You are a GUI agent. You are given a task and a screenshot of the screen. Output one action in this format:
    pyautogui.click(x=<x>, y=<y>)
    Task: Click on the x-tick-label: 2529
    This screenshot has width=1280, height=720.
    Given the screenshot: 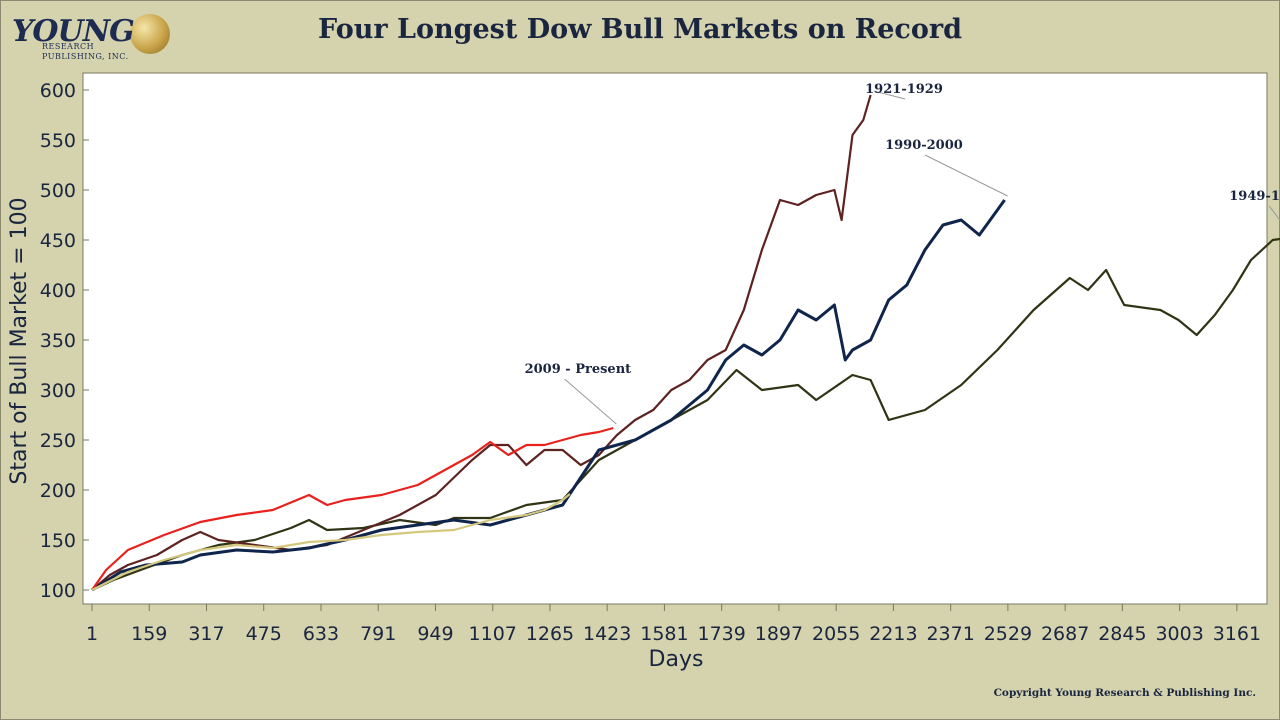 What is the action you would take?
    pyautogui.click(x=1008, y=634)
    